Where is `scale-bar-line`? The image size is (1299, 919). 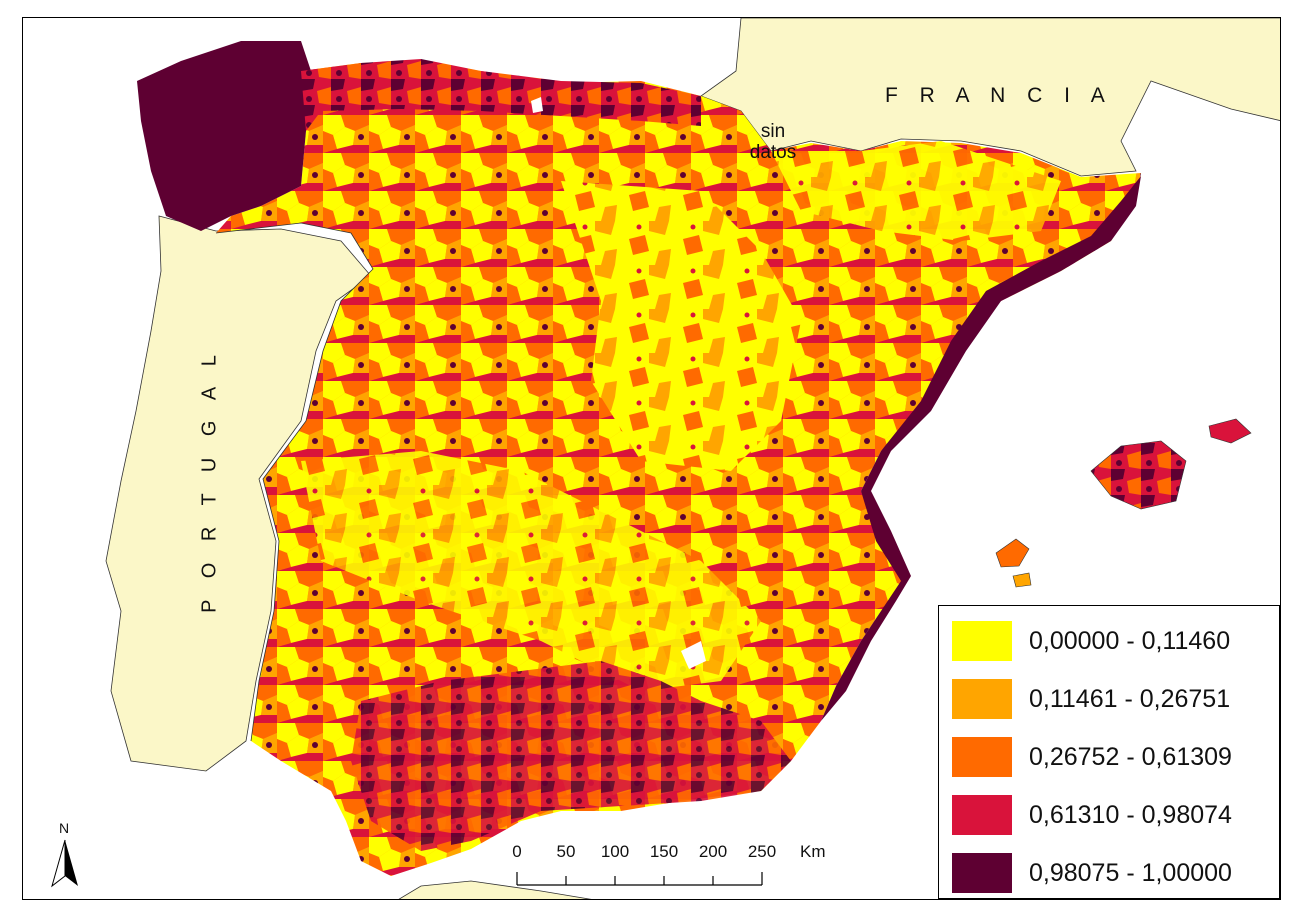 scale-bar-line is located at coordinates (639, 879).